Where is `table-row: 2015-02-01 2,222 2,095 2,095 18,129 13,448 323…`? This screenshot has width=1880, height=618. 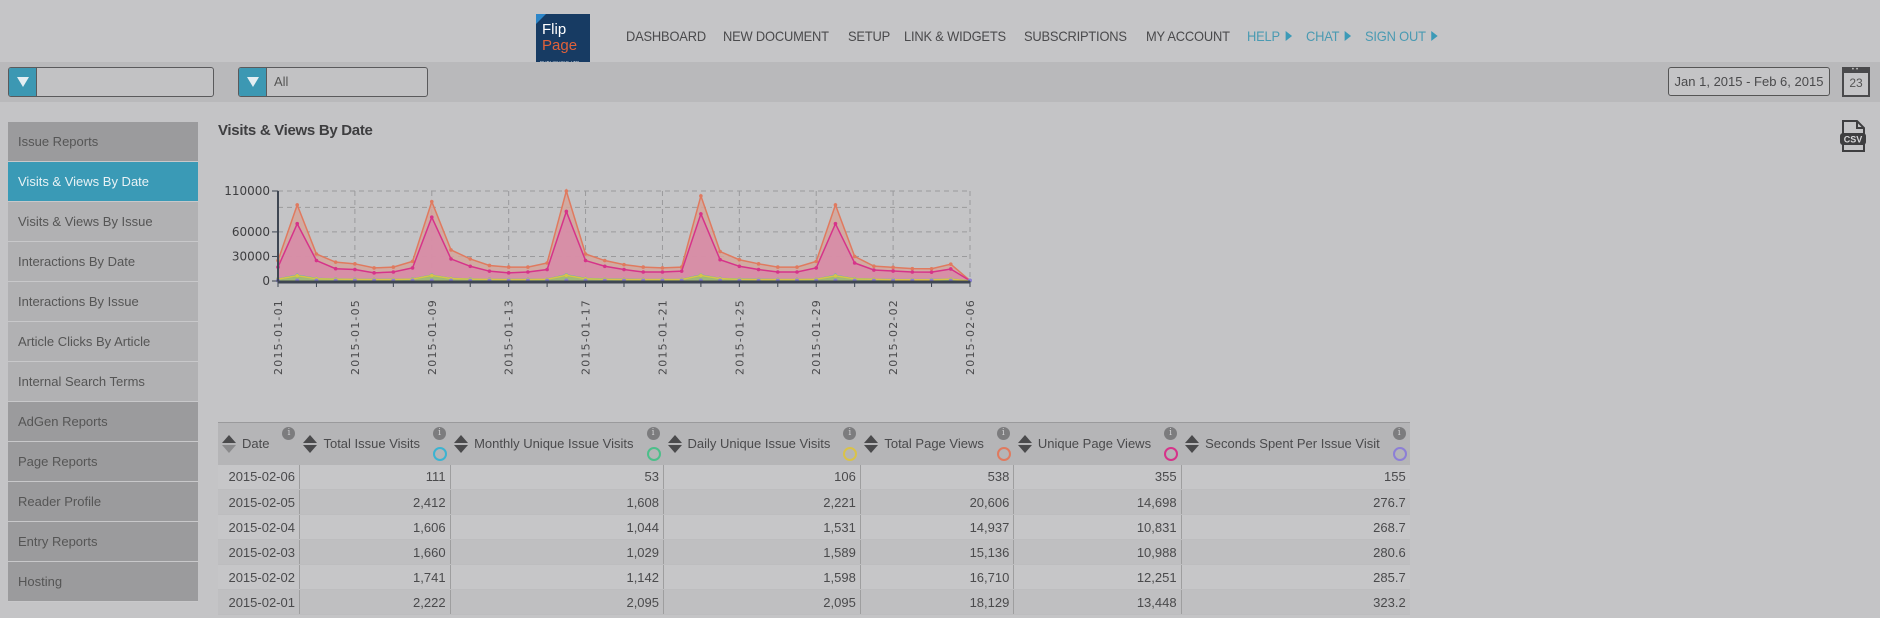
table-row: 2015-02-01 2,222 2,095 2,095 18,129 13,448 323… is located at coordinates (814, 602).